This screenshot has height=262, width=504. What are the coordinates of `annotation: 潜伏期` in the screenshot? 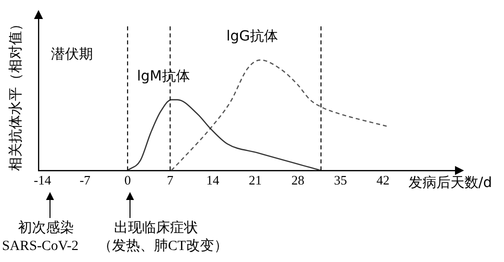 It's located at (71, 54).